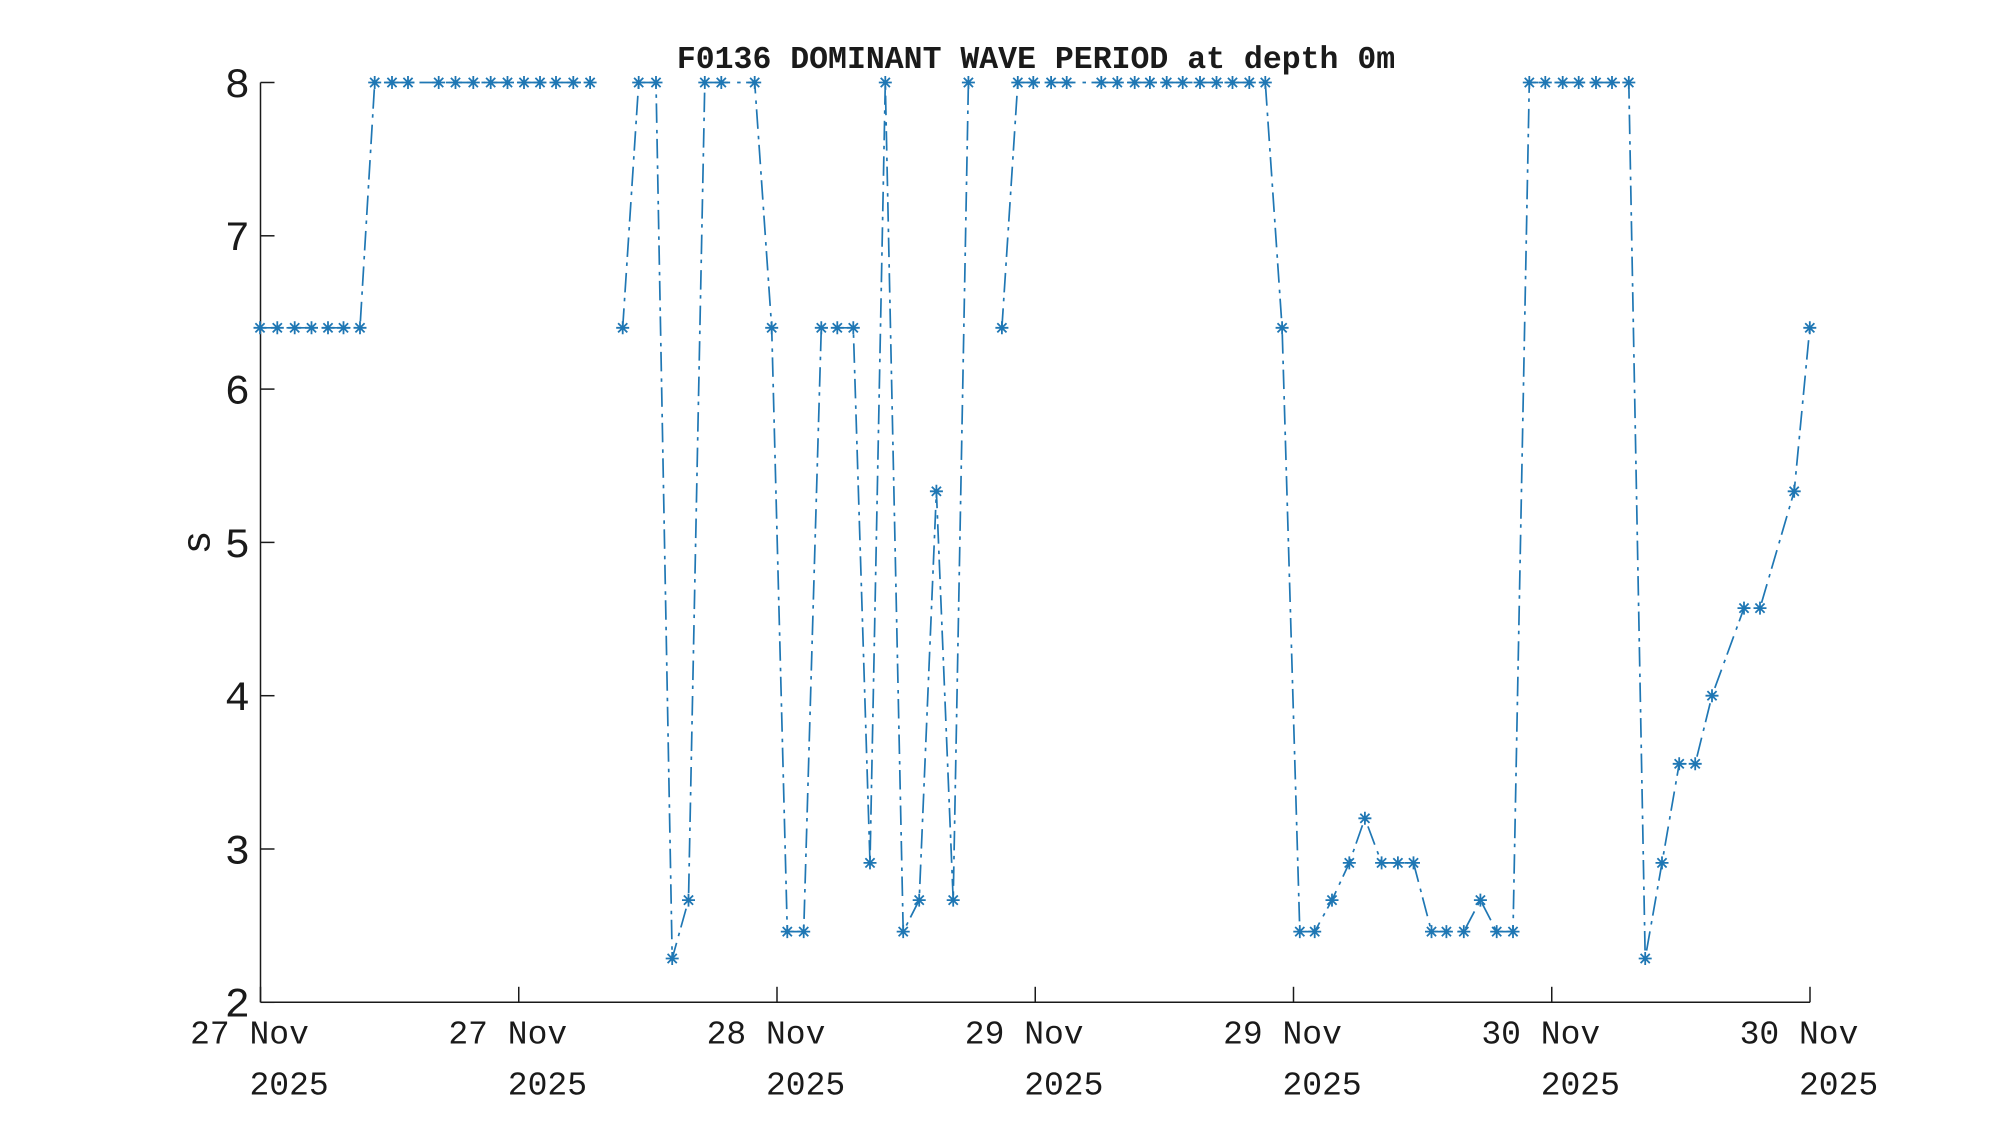 The image size is (2000, 1125). Describe the element at coordinates (200, 542) in the screenshot. I see `svg-text: s` at that location.